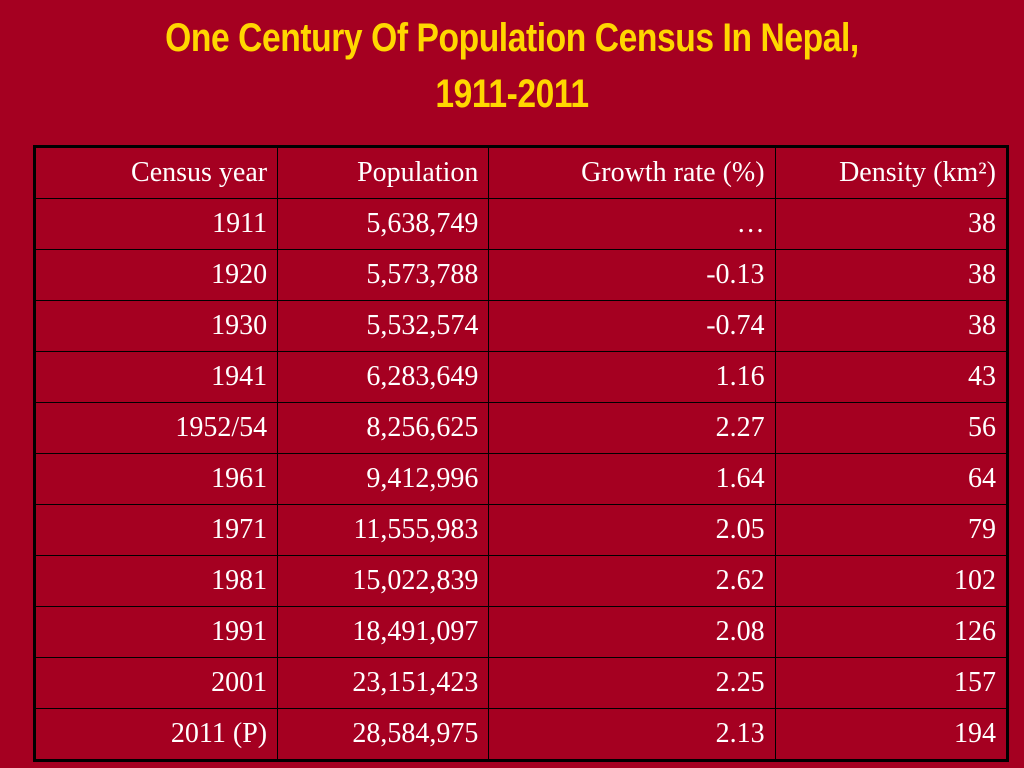 The height and width of the screenshot is (768, 1024). I want to click on cell-population: 28,584,975, so click(383, 734).